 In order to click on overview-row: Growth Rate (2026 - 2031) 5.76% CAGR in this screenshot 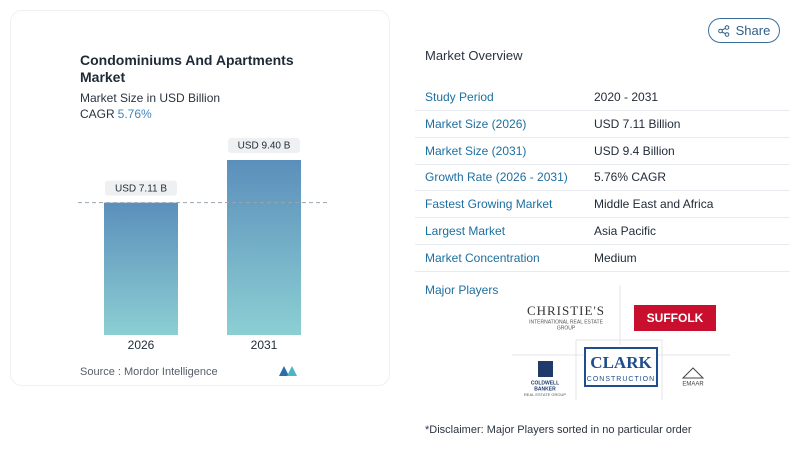, I will do `click(602, 178)`.